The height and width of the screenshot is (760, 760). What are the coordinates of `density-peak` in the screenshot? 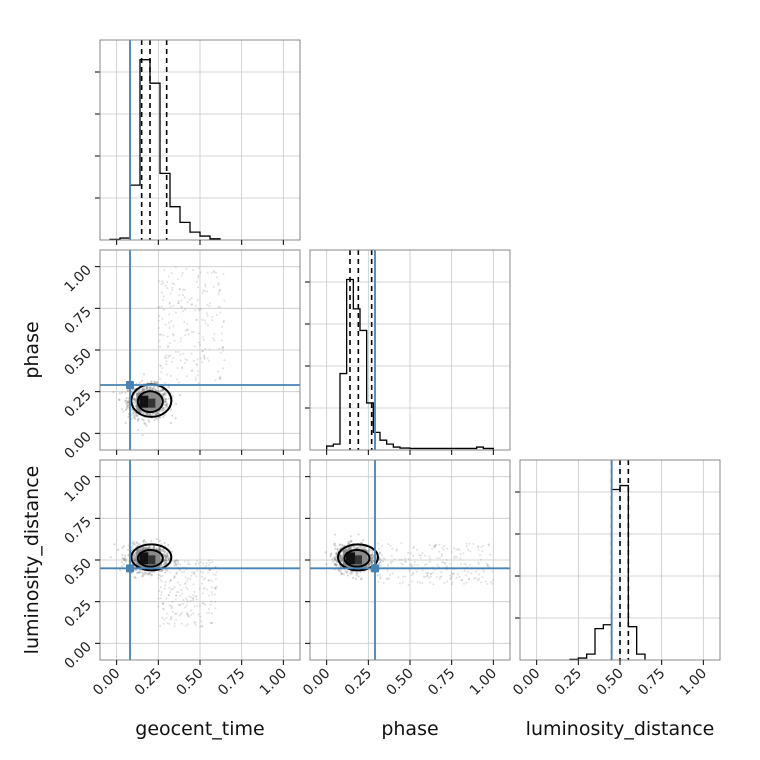 It's located at (350, 558).